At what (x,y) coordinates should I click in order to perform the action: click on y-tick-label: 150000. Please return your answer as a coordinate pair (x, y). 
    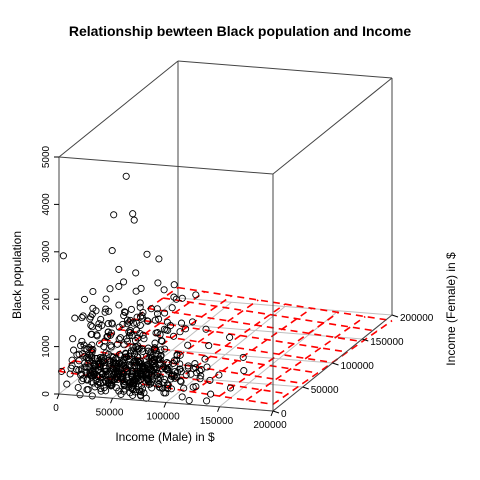
    Looking at the image, I should click on (387, 342).